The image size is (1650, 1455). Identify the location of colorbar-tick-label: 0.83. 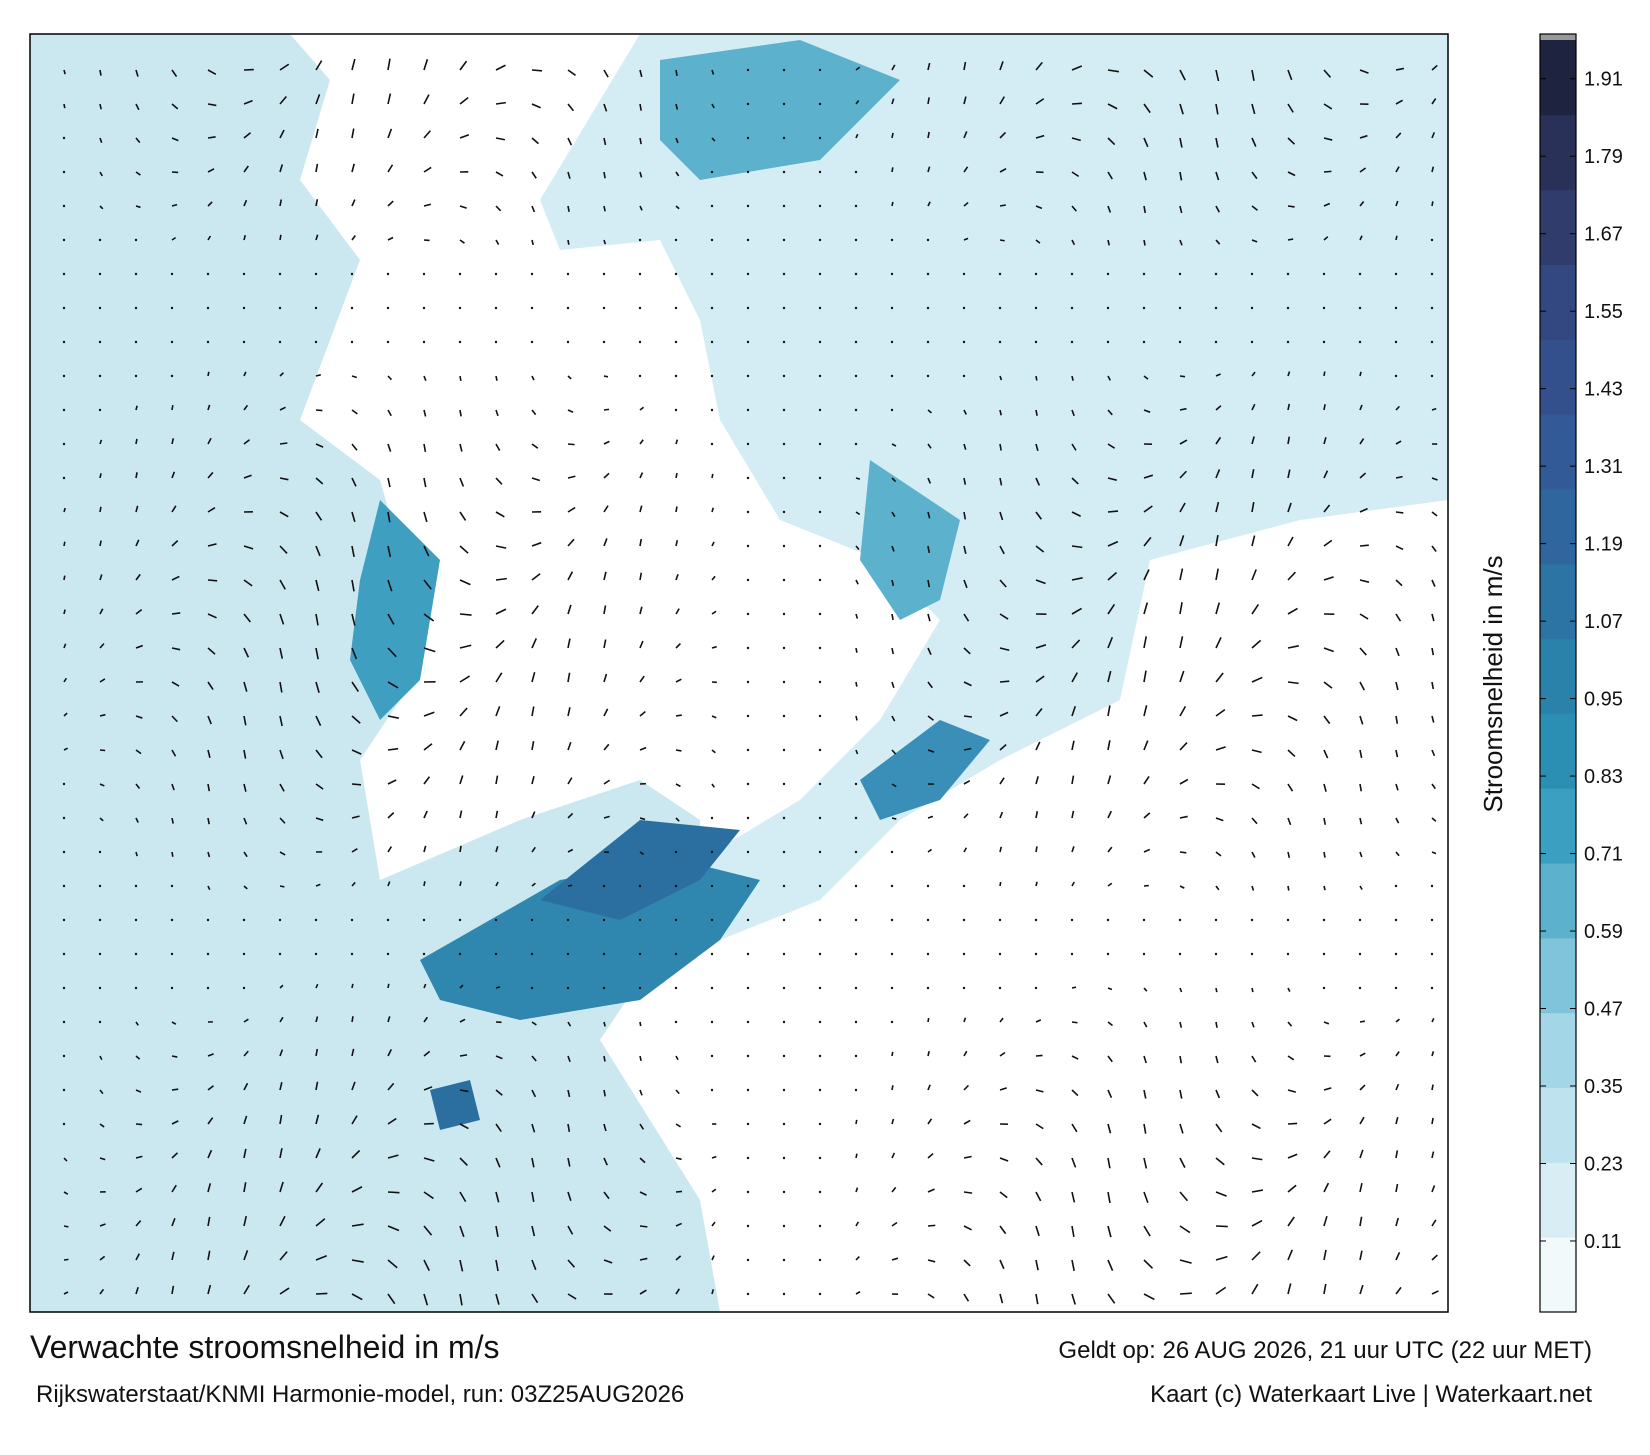
(1603, 777).